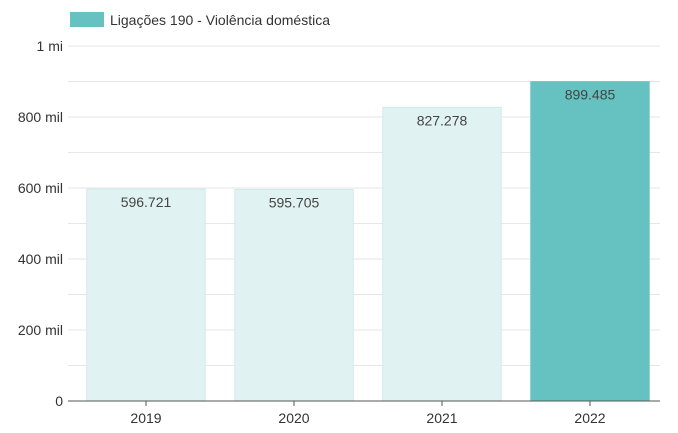  Describe the element at coordinates (146, 295) in the screenshot. I see `bar-2019` at that location.